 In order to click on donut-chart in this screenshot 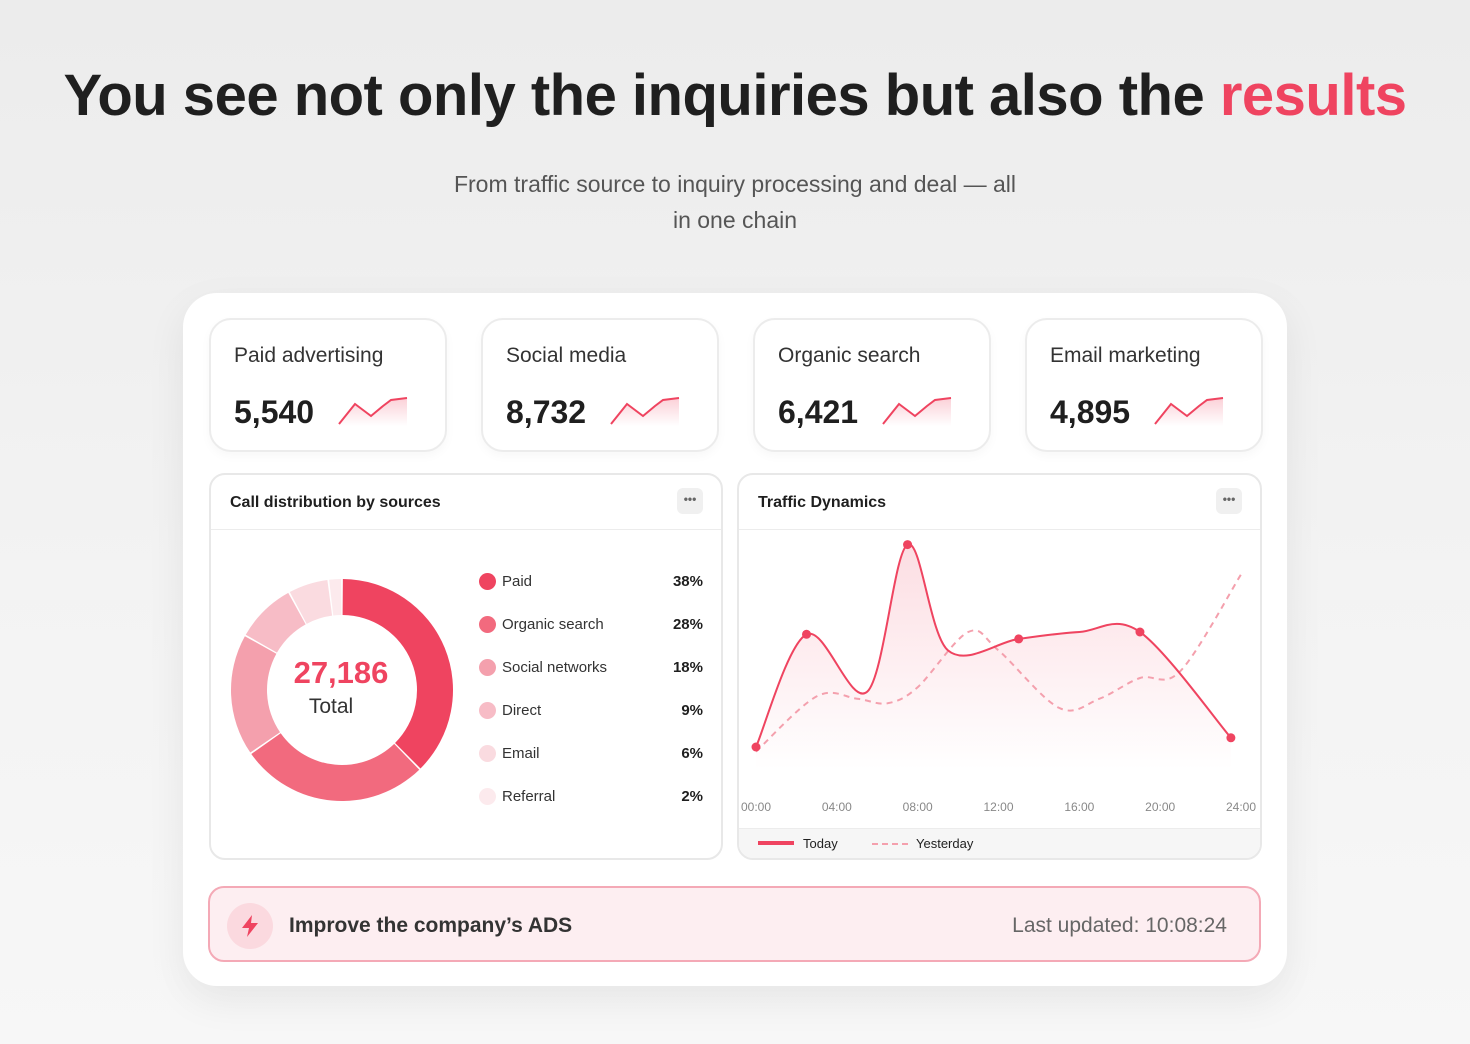, I will do `click(342, 690)`.